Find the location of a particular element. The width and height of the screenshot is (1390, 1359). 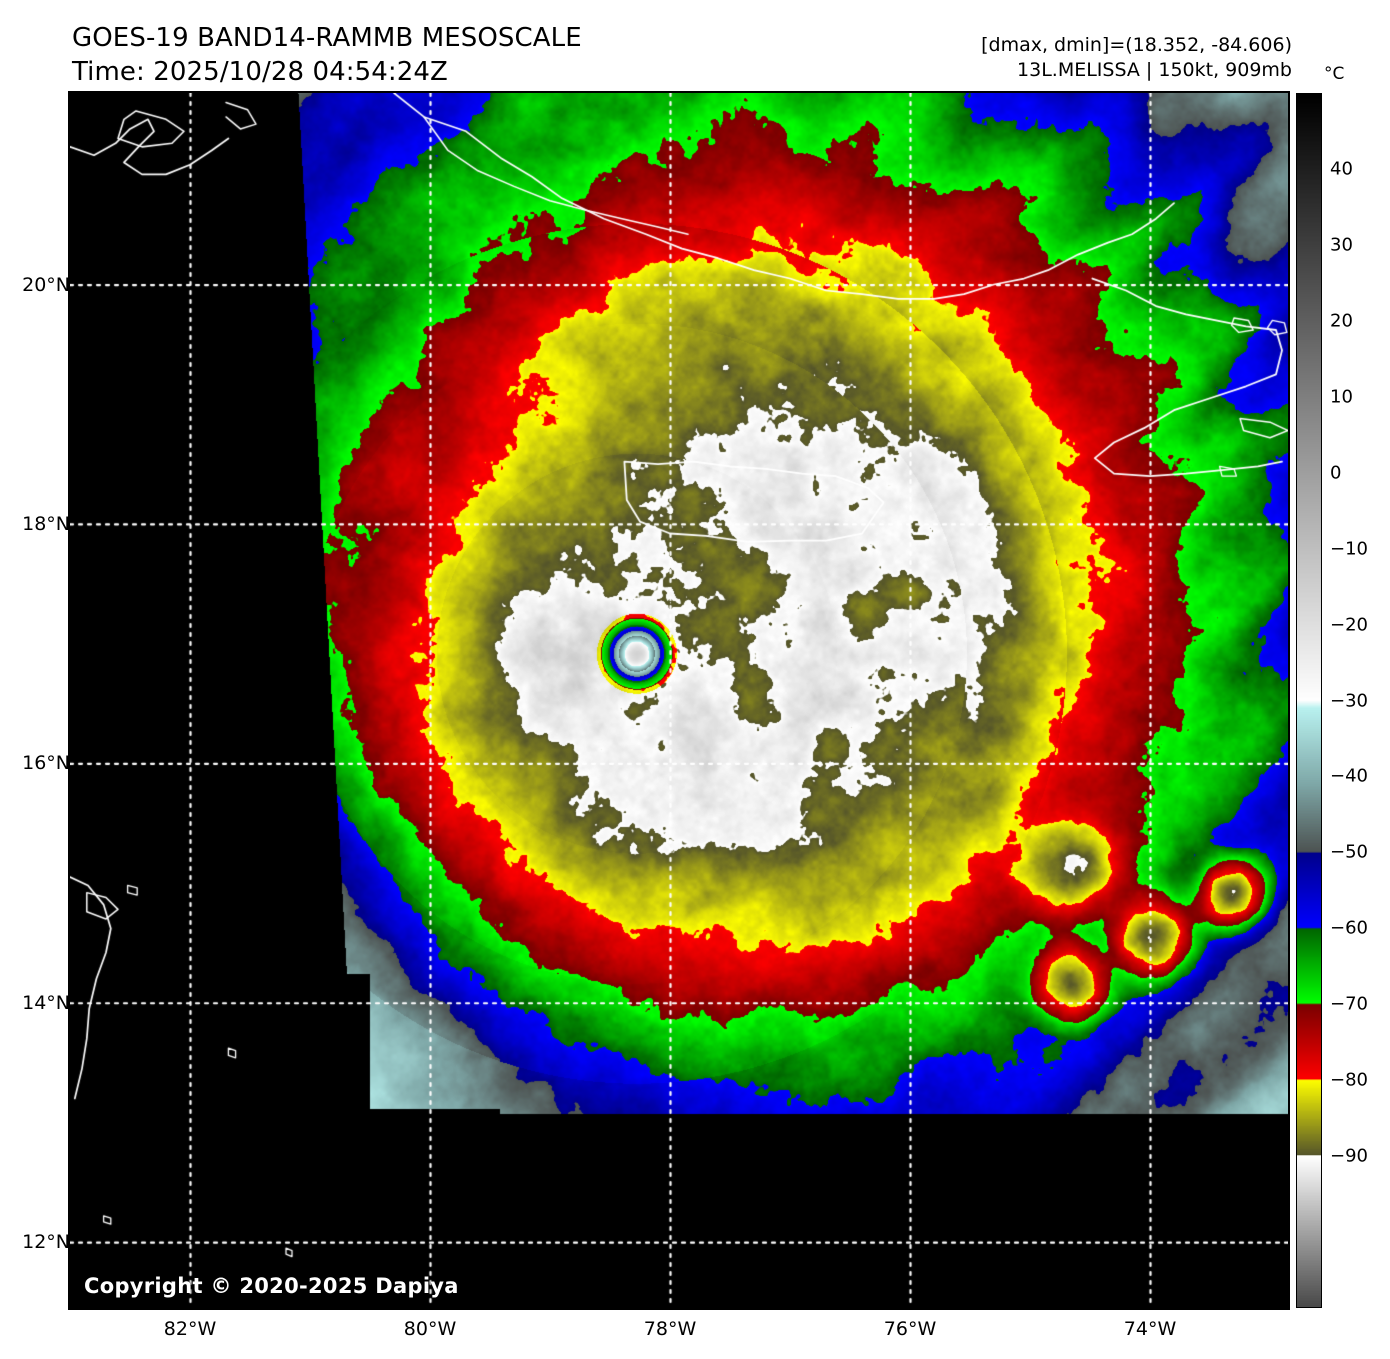

colorbar-gradient is located at coordinates (1309, 700).